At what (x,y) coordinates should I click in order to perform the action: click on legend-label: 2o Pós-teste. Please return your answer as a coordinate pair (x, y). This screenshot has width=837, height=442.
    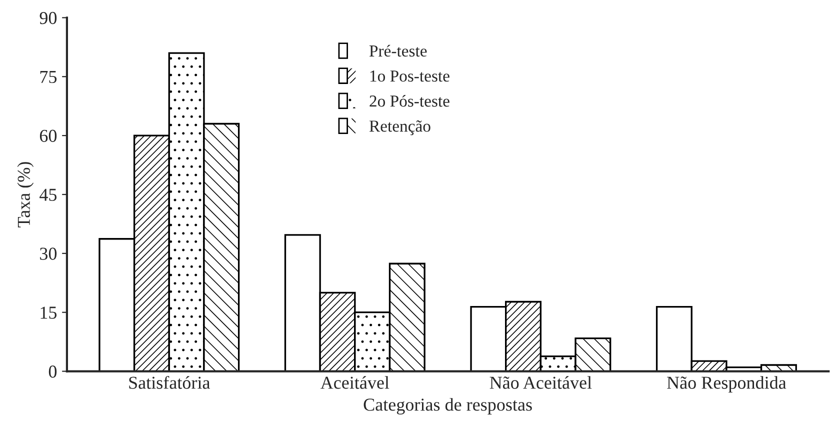
    Looking at the image, I should click on (410, 100).